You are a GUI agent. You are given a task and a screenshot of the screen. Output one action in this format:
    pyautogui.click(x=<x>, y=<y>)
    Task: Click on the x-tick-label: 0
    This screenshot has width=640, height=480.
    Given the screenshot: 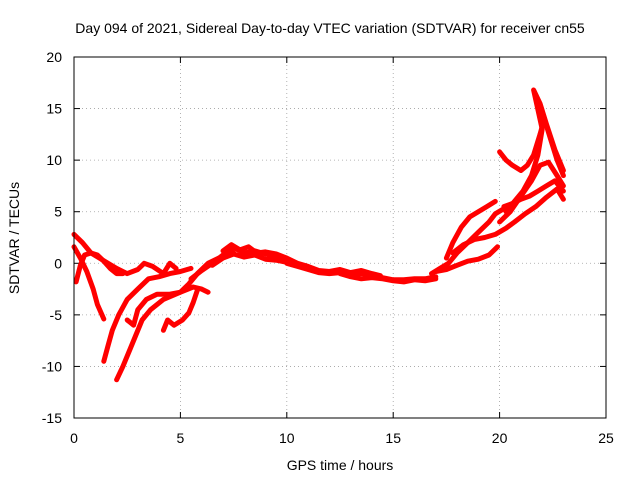 What is the action you would take?
    pyautogui.click(x=74, y=438)
    